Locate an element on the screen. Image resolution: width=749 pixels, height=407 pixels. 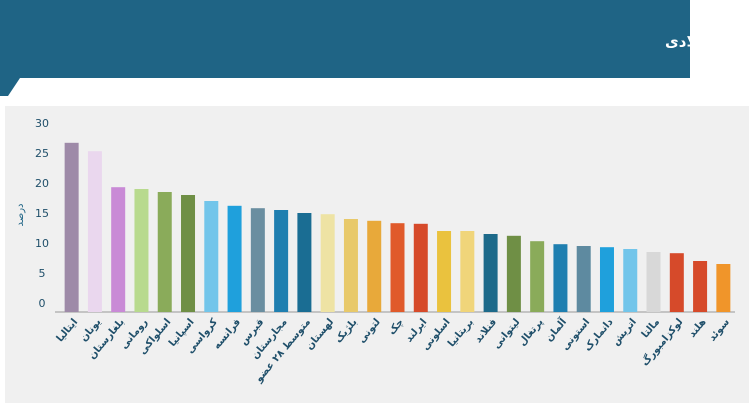
y-tick-label: 15 is located at coordinates (42, 213).